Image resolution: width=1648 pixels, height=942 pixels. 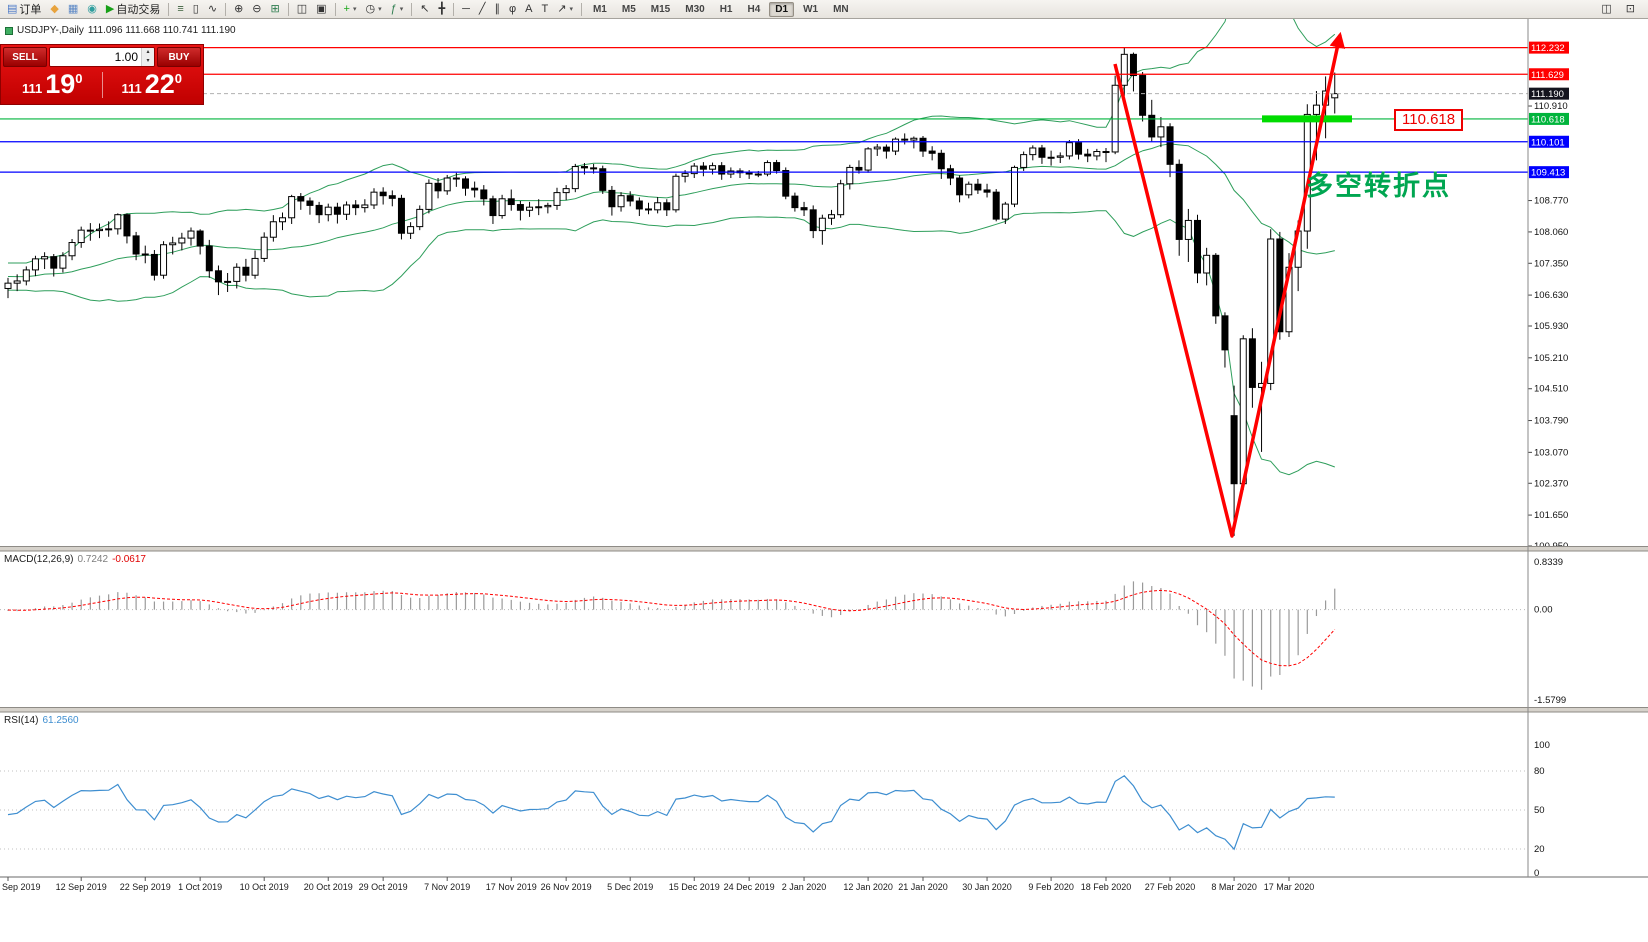 I want to click on candlestick-chart-icon: ▯, so click(x=196, y=9).